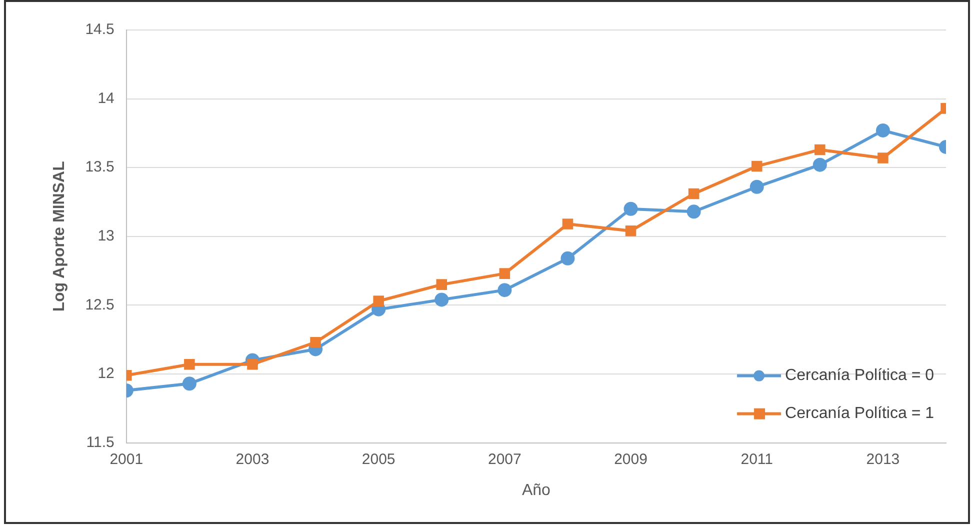 The width and height of the screenshot is (974, 527). What do you see at coordinates (253, 459) in the screenshot?
I see `x-tick-label: 2003` at bounding box center [253, 459].